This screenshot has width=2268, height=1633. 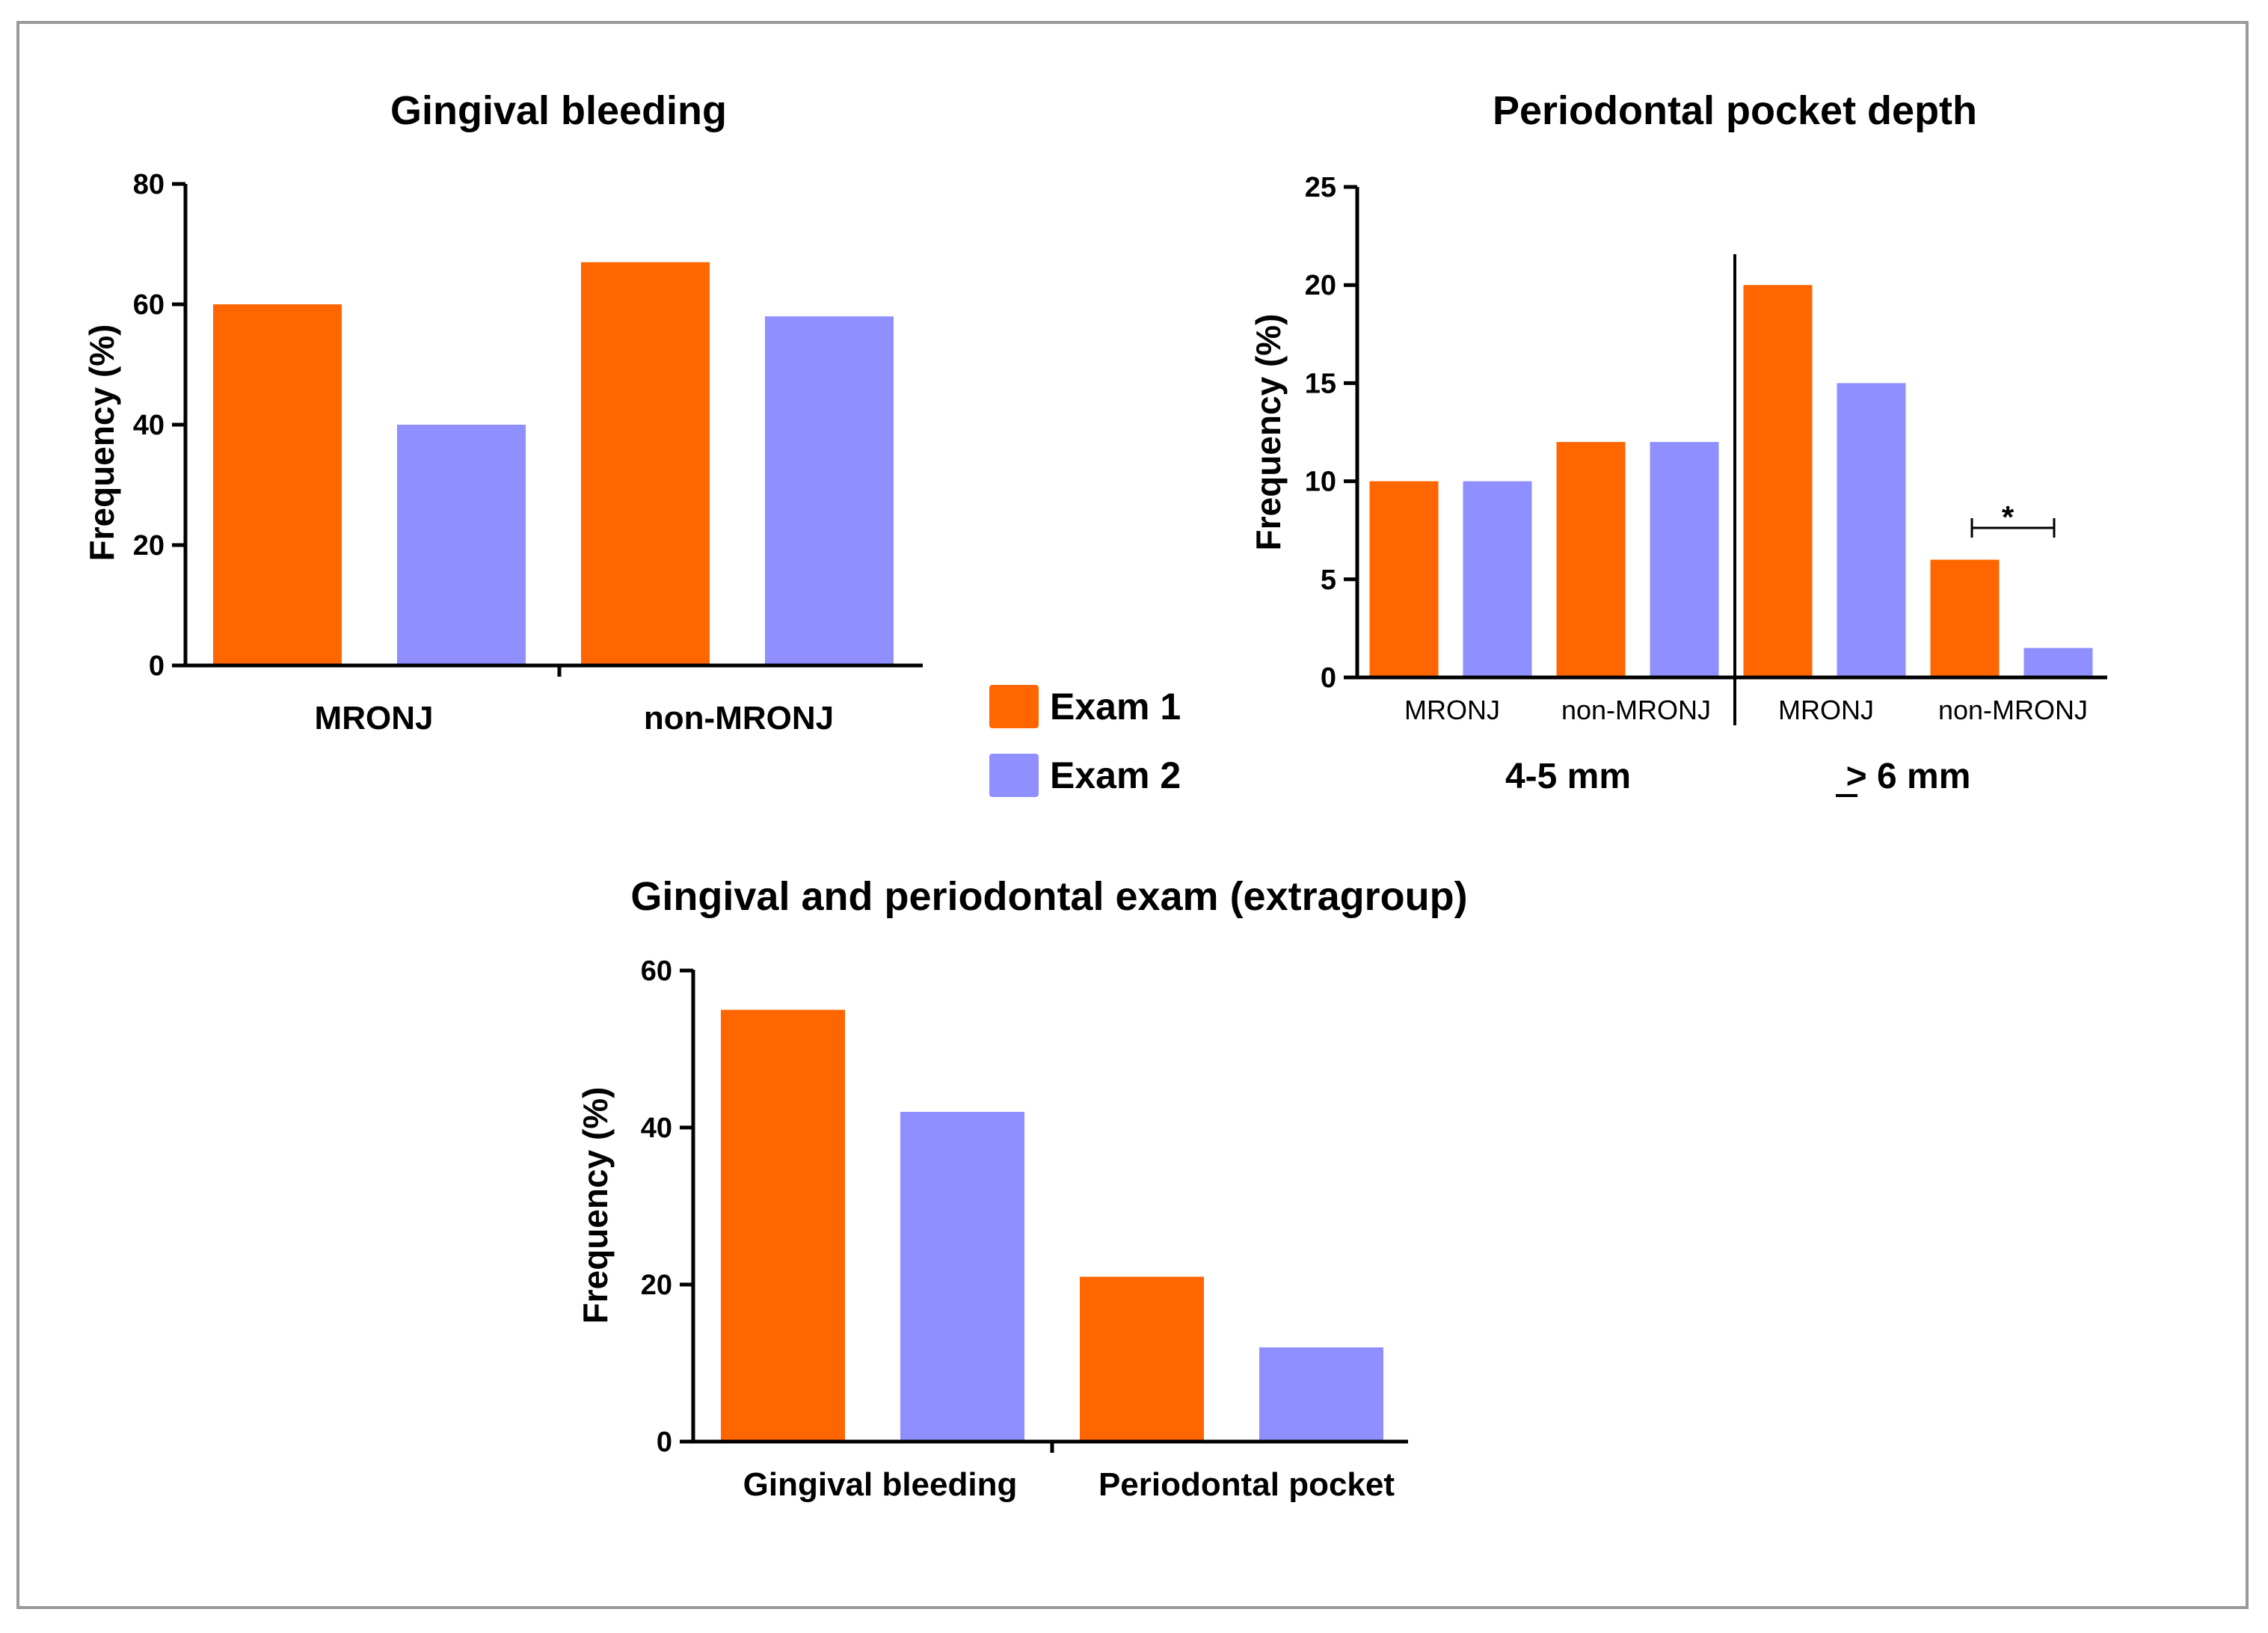 What do you see at coordinates (558, 110) in the screenshot?
I see `chart-title: Gingival bleeding` at bounding box center [558, 110].